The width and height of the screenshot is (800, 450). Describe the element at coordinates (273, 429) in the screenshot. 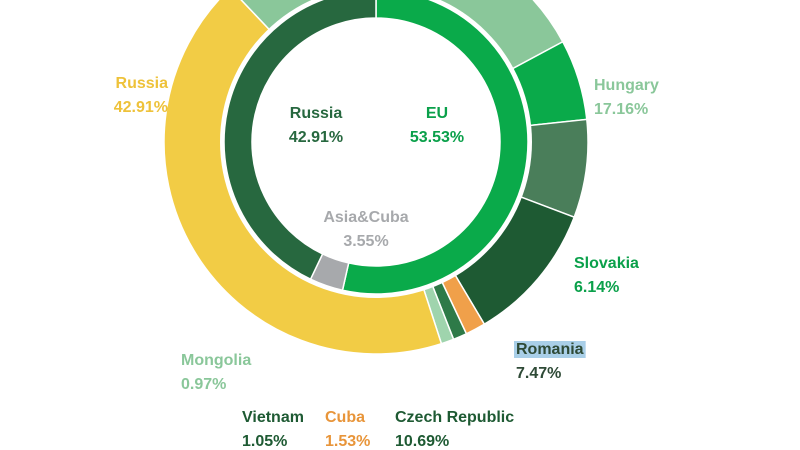

I see `outer-label-vietnam: Vietnam 1.05%` at that location.